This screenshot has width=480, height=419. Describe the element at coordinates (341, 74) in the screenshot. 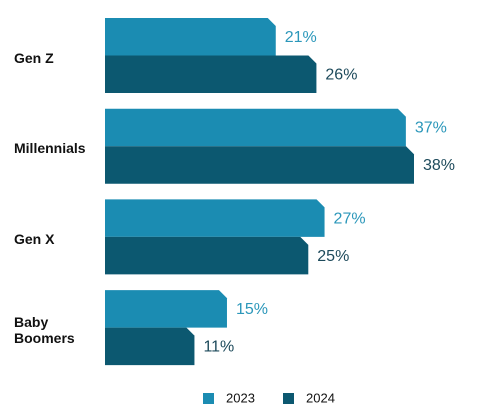

I see `value-label: 26%` at that location.